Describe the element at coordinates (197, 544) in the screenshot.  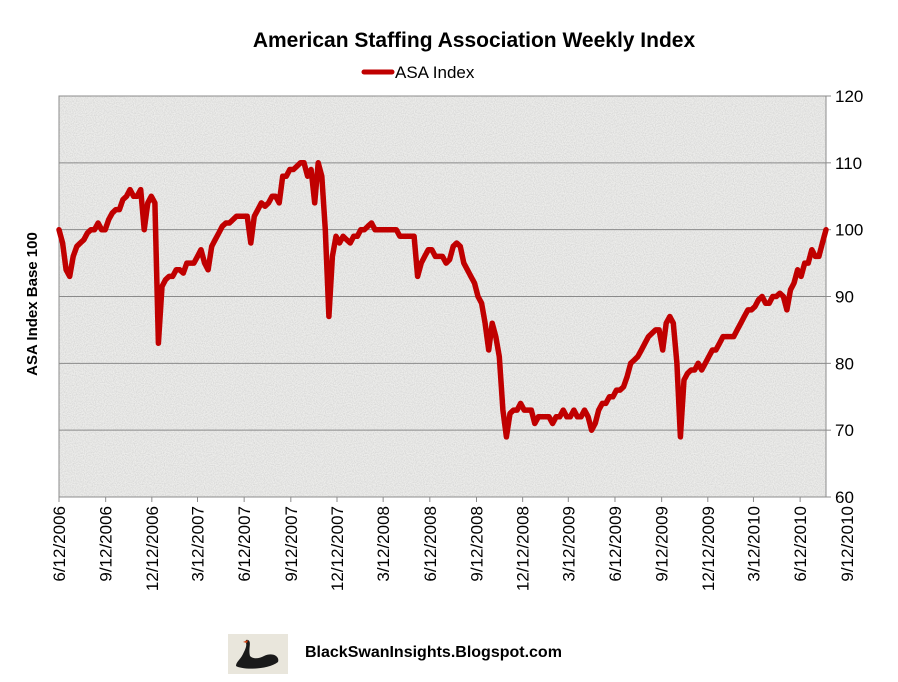
I see `x-tick-label: 3/12/2007` at that location.